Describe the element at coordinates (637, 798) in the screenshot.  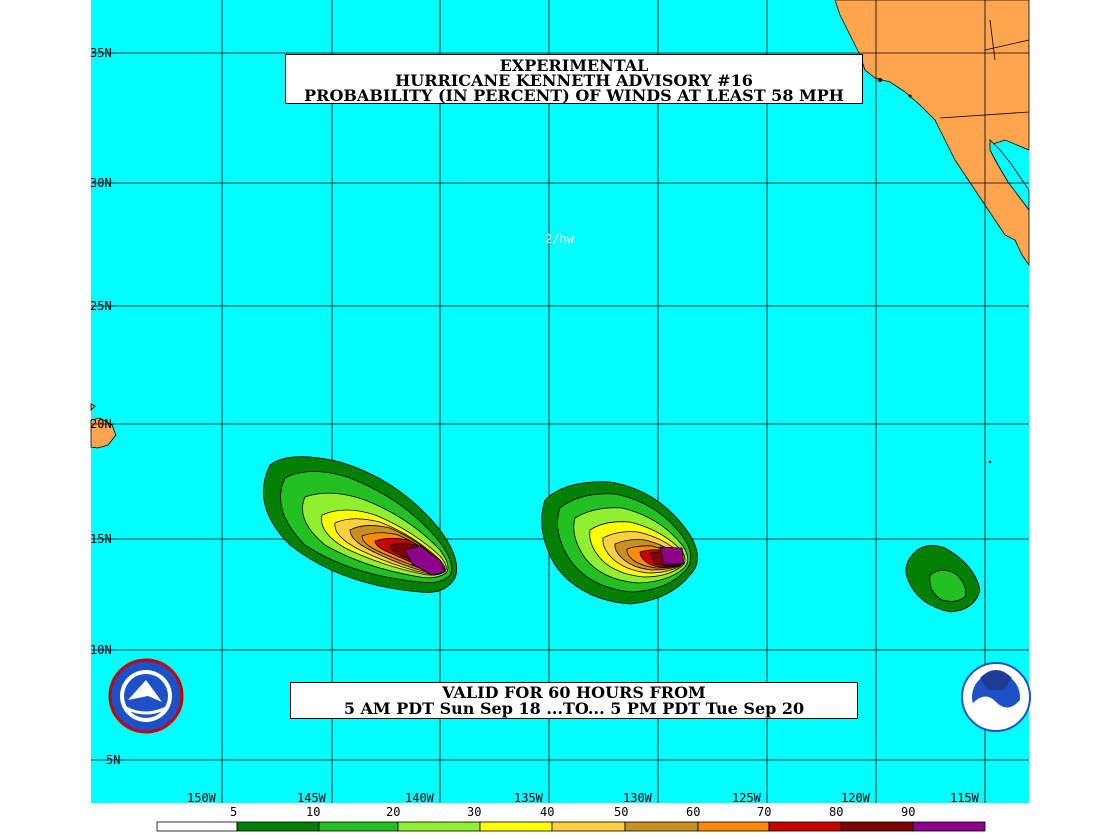
I see `lon-label: 130W` at that location.